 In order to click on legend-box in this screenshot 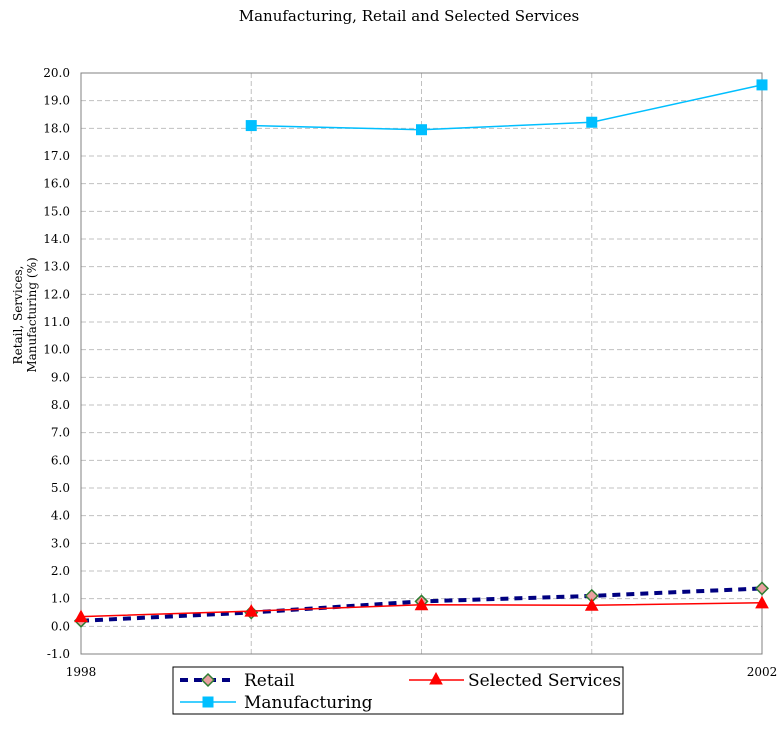, I will do `click(398, 690)`.